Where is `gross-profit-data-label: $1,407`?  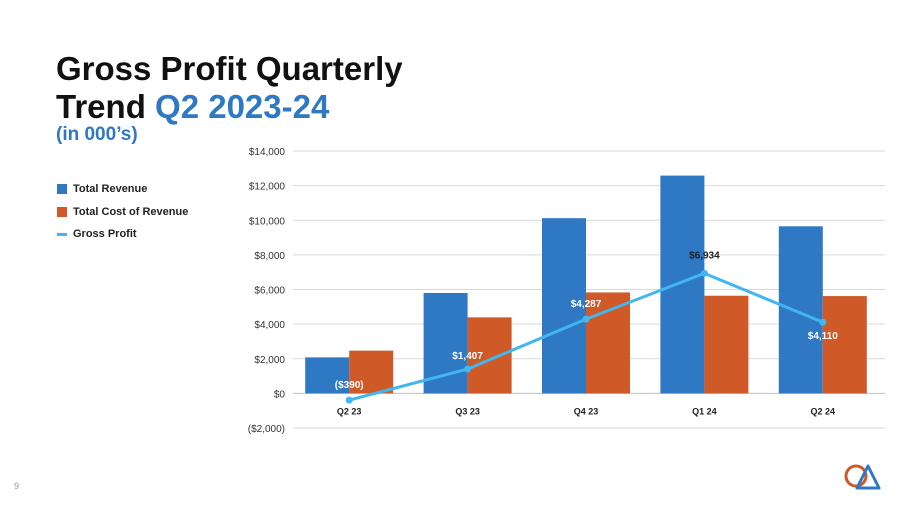
gross-profit-data-label: $1,407 is located at coordinates (467, 356).